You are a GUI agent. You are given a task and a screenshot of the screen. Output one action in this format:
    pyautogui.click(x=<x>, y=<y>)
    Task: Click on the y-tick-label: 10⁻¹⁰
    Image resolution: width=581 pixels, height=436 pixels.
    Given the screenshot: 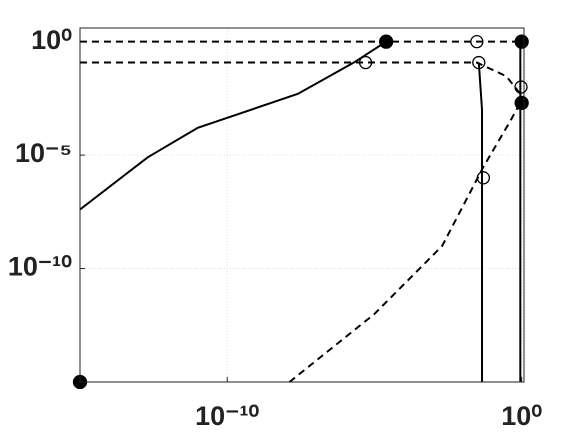 What is the action you would take?
    pyautogui.click(x=40, y=267)
    